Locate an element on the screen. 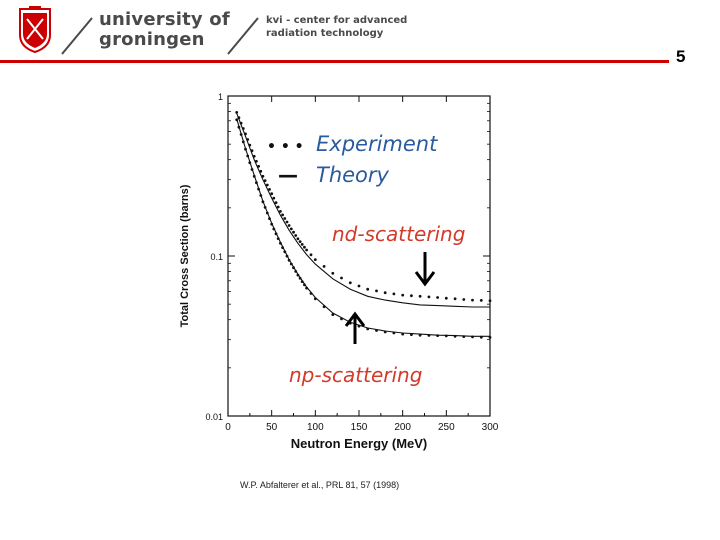  university-crest-icon is located at coordinates (35, 29).